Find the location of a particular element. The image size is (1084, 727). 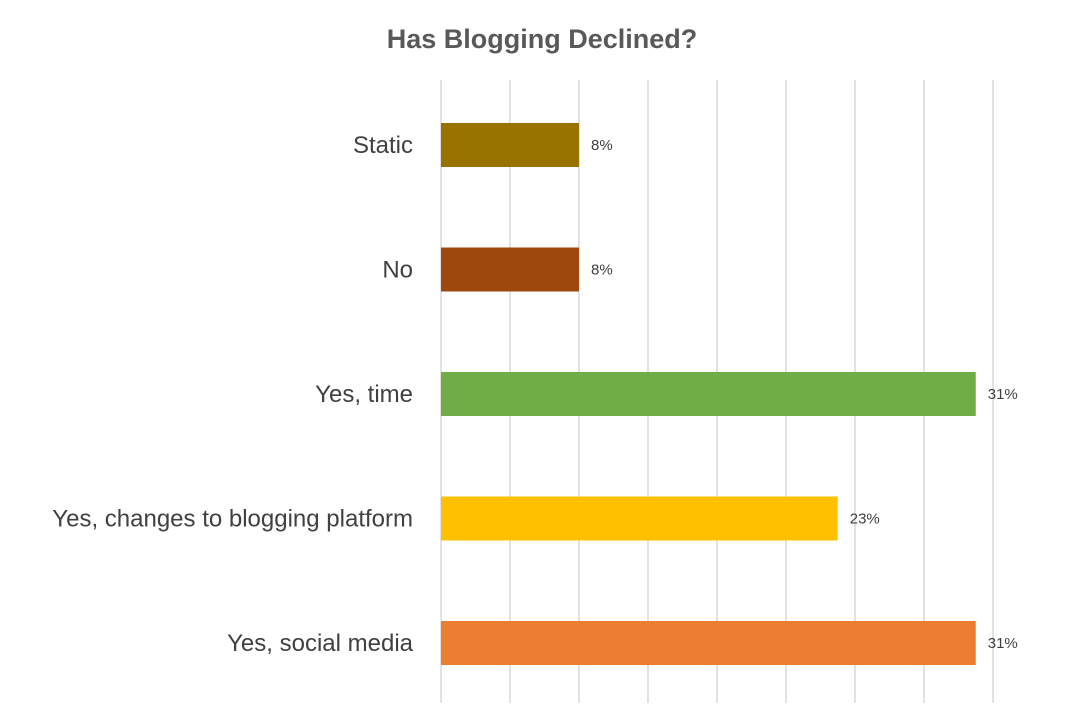

category-label: Yes, social media is located at coordinates (320, 643).